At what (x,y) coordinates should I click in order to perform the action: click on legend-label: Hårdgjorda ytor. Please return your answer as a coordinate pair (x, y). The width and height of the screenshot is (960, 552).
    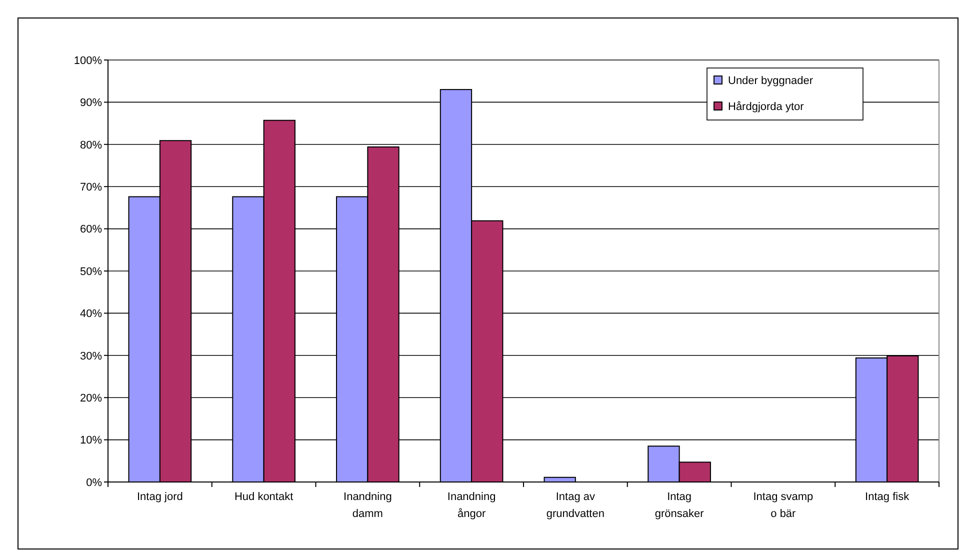
    Looking at the image, I should click on (766, 106).